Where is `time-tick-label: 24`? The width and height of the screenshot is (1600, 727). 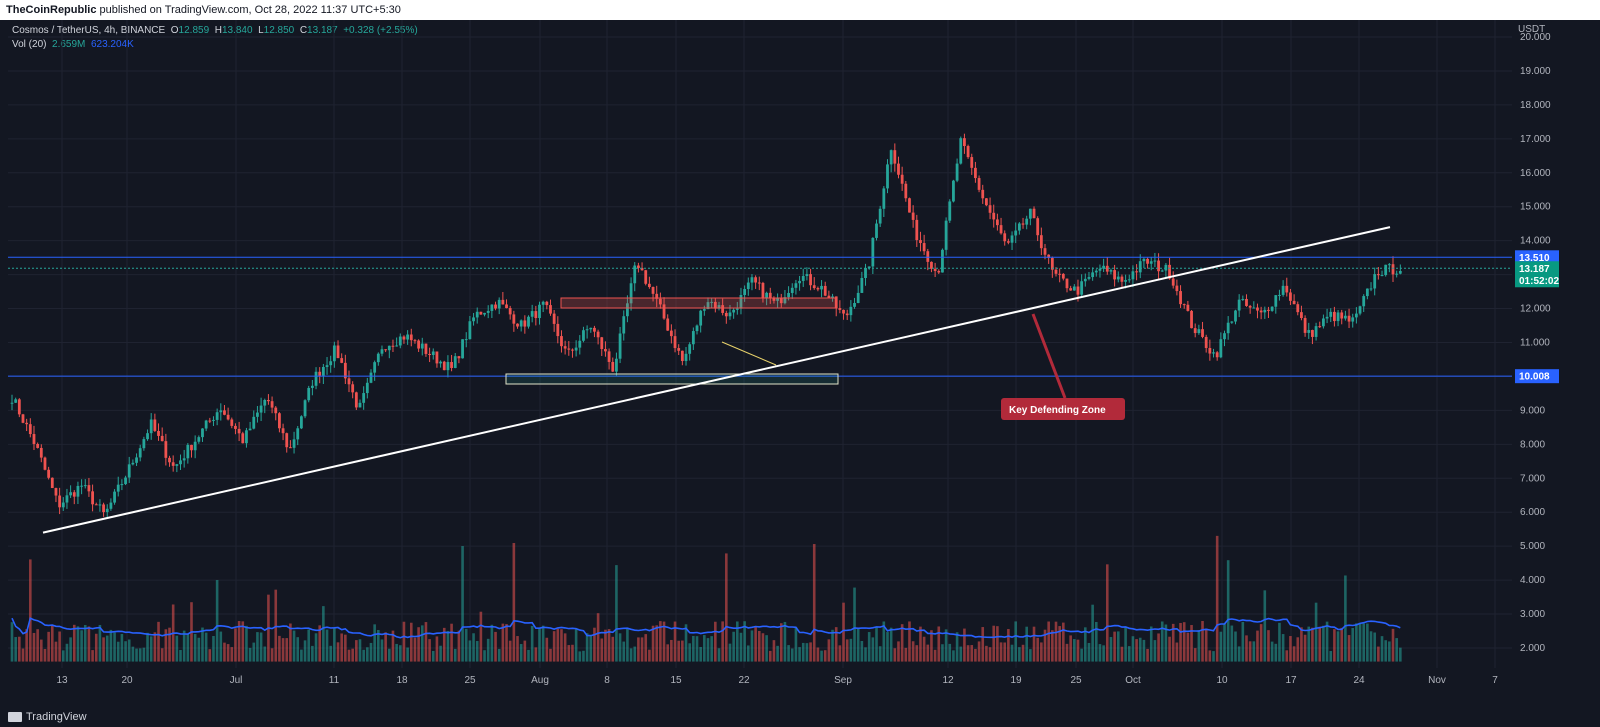
time-tick-label: 24 is located at coordinates (1359, 680).